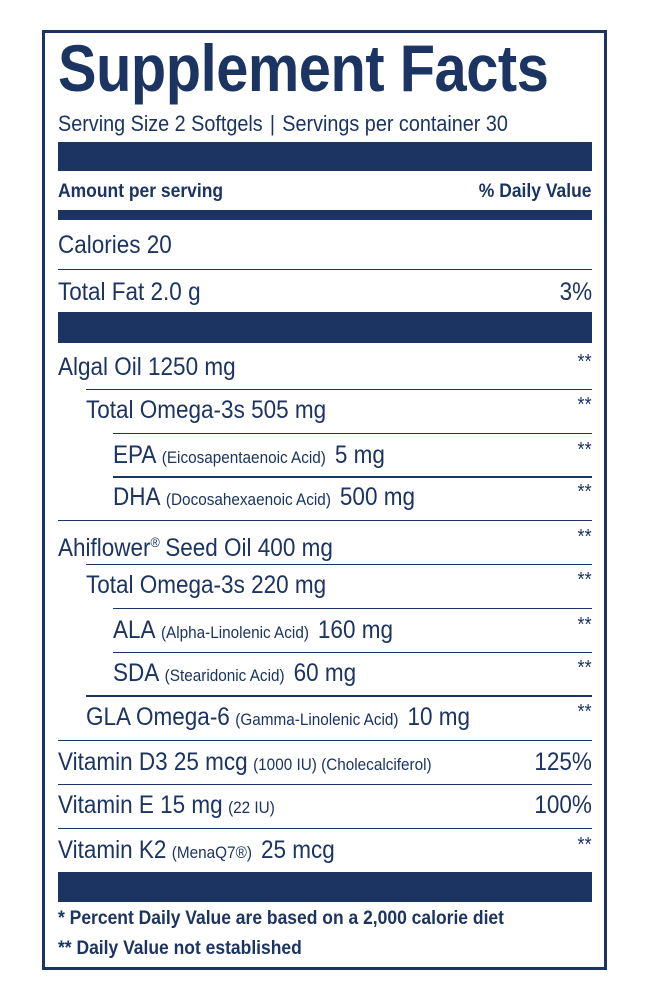  I want to click on nutrient-row: GLA Omega-6 (Gamma-Linolenic Acid) 10 mg **, so click(339, 718).